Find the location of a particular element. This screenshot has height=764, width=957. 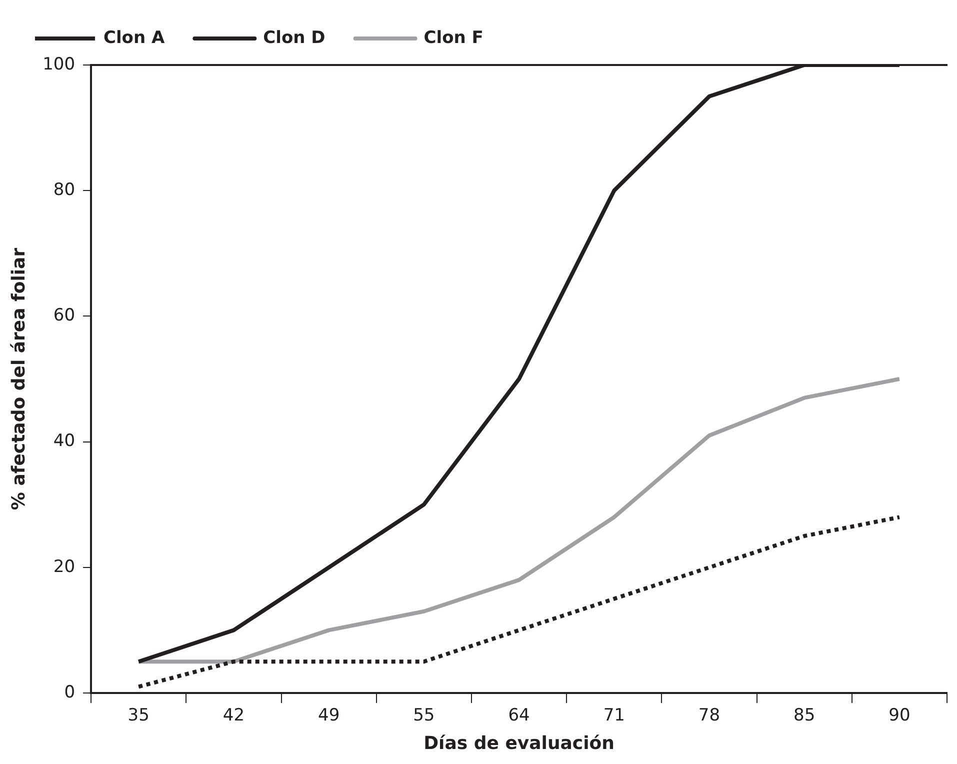

y-tick-label: 0 is located at coordinates (70, 692).